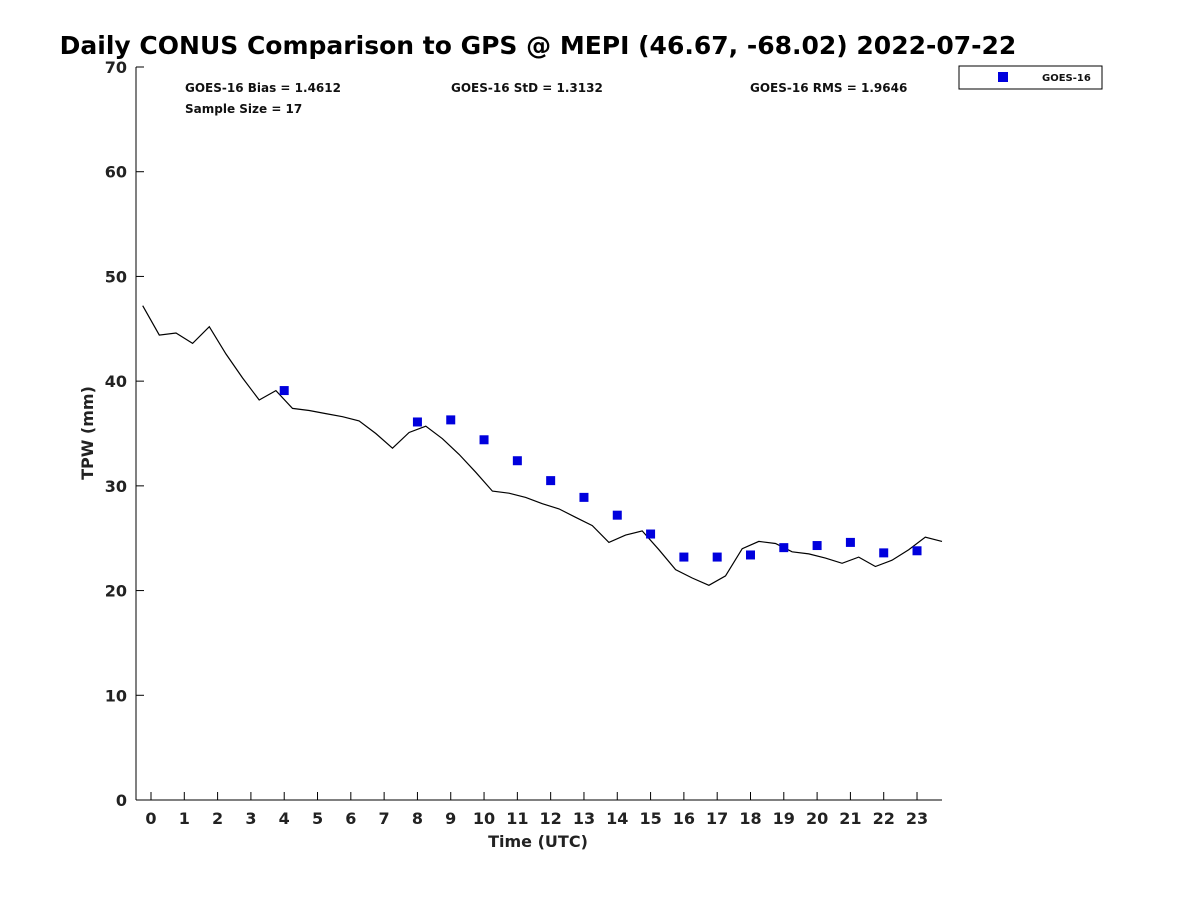  Describe the element at coordinates (116, 172) in the screenshot. I see `y-tick-label: 60` at that location.